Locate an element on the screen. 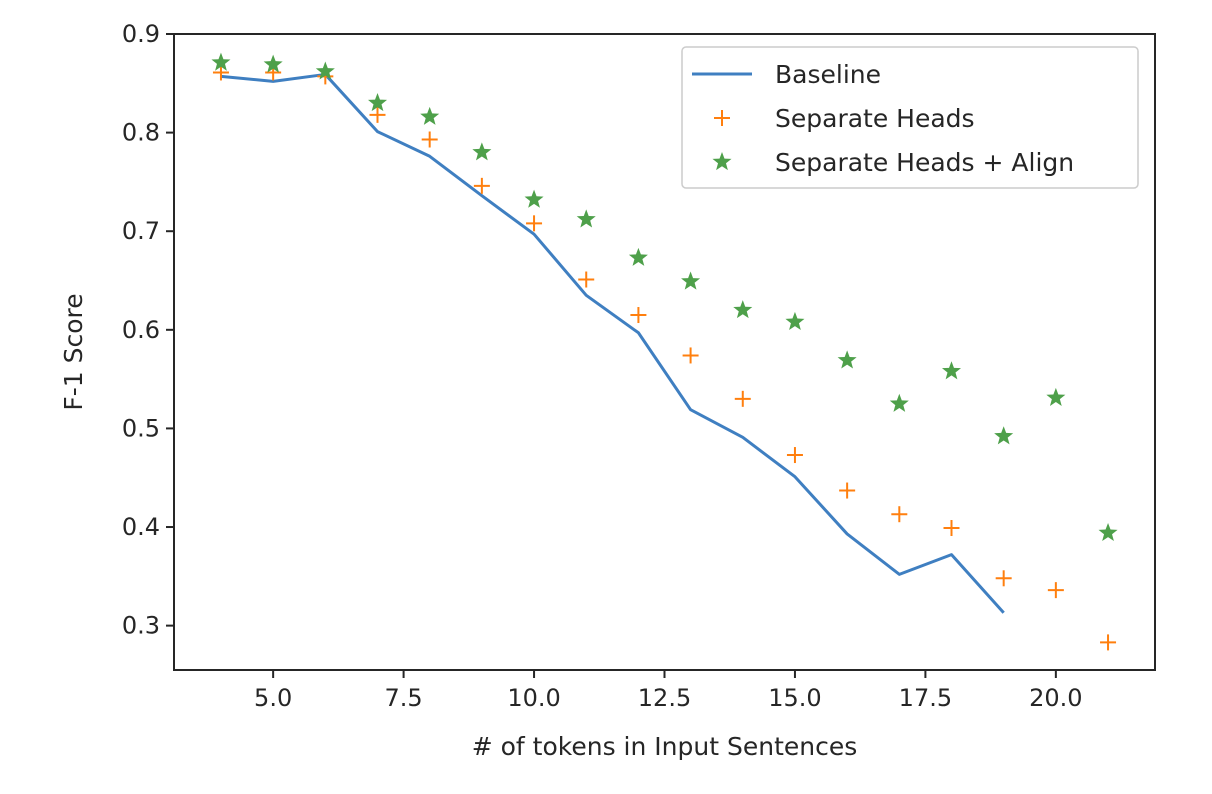 The width and height of the screenshot is (1212, 794). y-tick-label: 0.3 is located at coordinates (141, 626).